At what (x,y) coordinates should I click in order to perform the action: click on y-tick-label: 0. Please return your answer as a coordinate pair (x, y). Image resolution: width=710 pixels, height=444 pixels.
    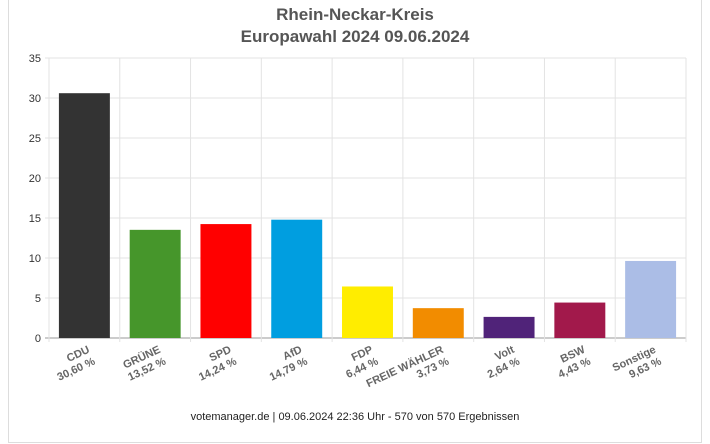
    Looking at the image, I should click on (38, 339).